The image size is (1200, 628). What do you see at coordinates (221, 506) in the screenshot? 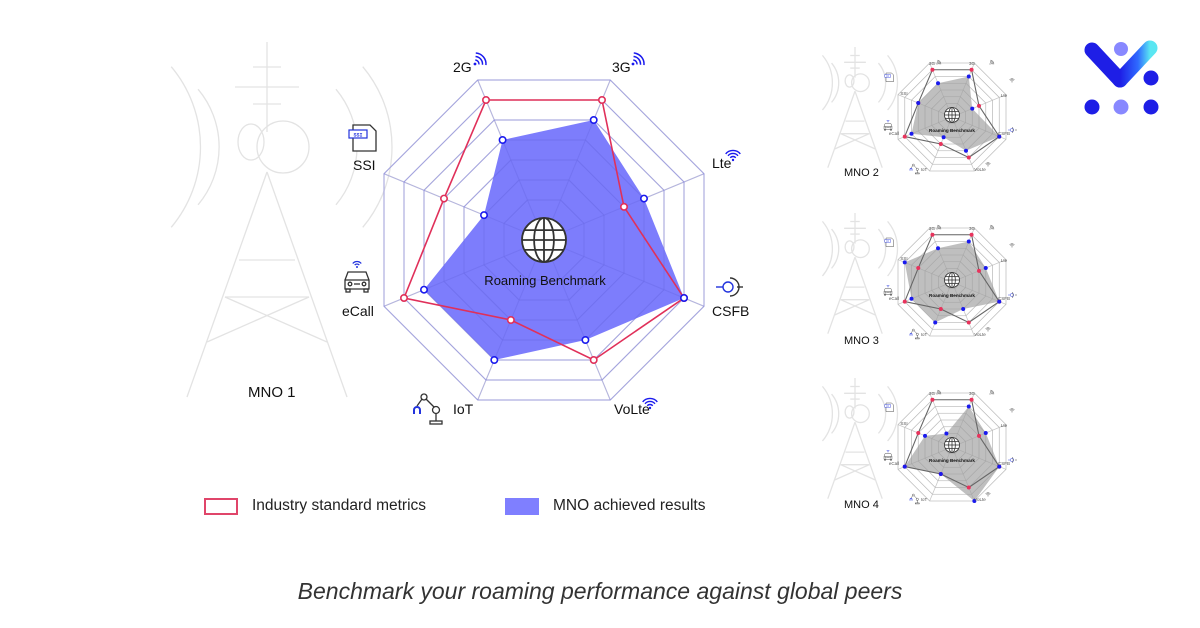
I see `legend-swatch-industry` at bounding box center [221, 506].